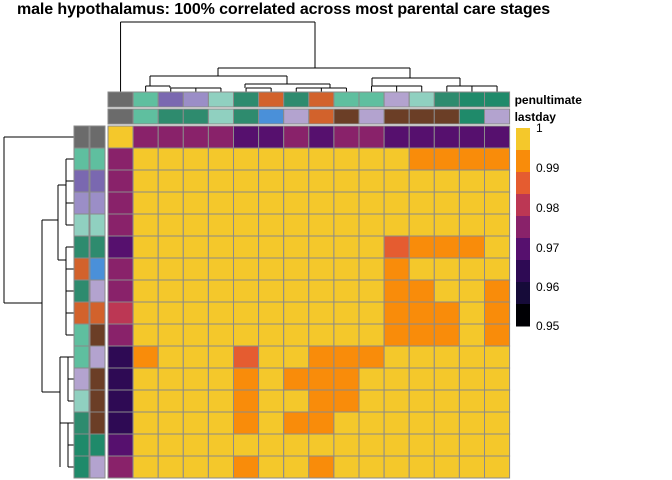  What do you see at coordinates (548, 168) in the screenshot?
I see `legend-tick-label: 0.99` at bounding box center [548, 168].